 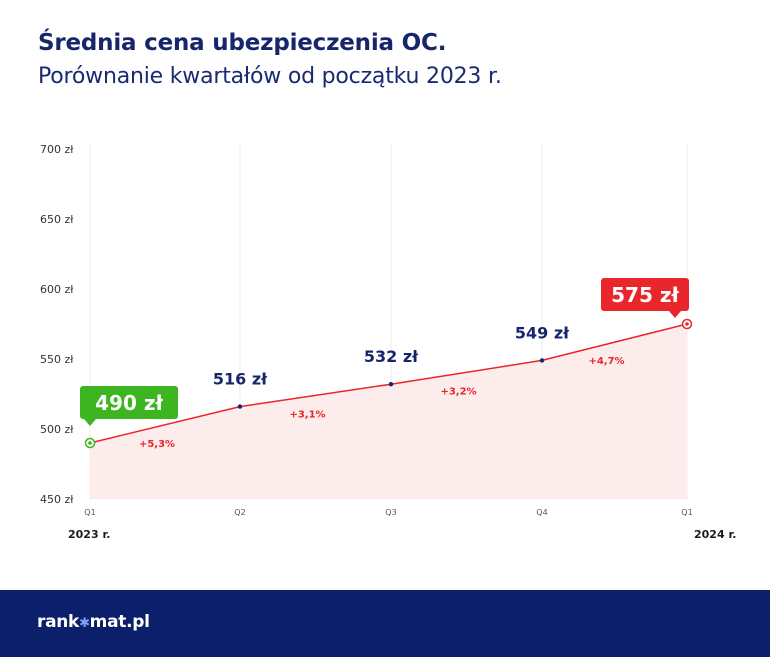 What do you see at coordinates (270, 76) in the screenshot?
I see `chart-subtitle: Porównanie kwartałów od początku 2023 r.` at bounding box center [270, 76].